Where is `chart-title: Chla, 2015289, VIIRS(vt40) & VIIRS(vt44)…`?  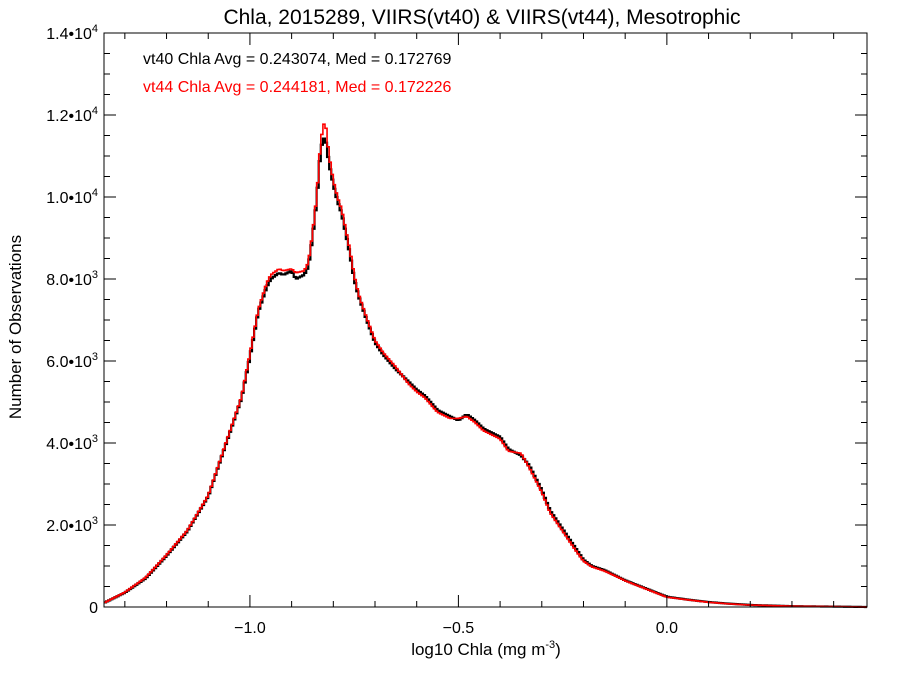
chart-title: Chla, 2015289, VIIRS(vt40) & VIIRS(vt44)… is located at coordinates (481, 17).